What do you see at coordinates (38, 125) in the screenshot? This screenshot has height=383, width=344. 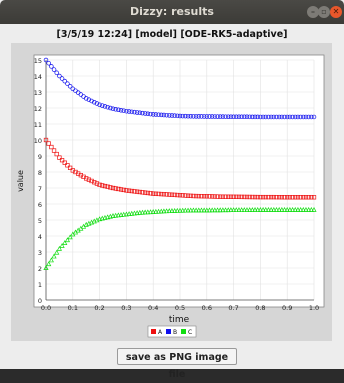 I see `y-tick-label: 11` at bounding box center [38, 125].